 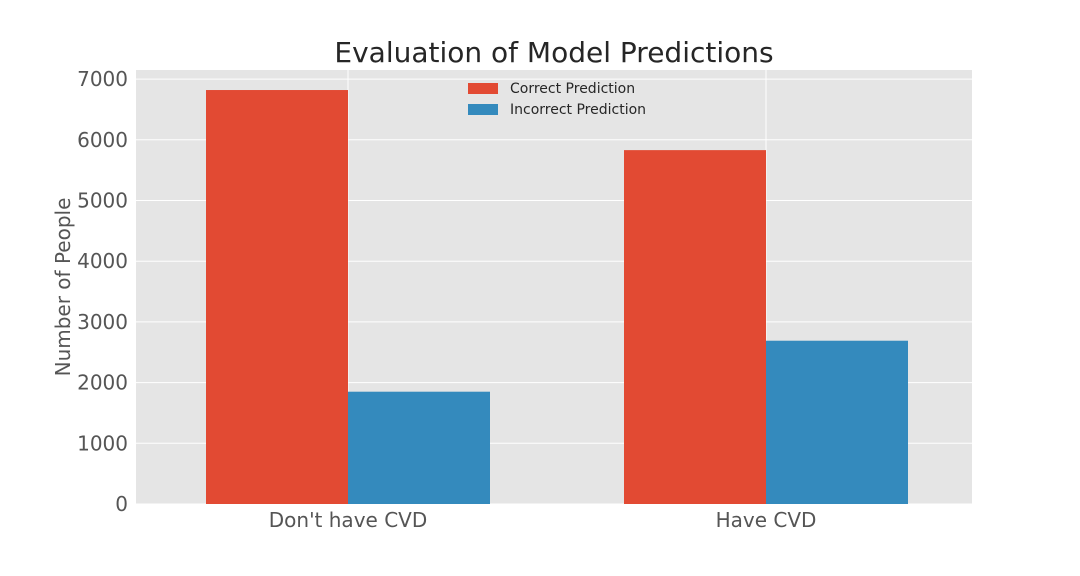 What do you see at coordinates (102, 443) in the screenshot?
I see `y-tick-label: 1000` at bounding box center [102, 443].